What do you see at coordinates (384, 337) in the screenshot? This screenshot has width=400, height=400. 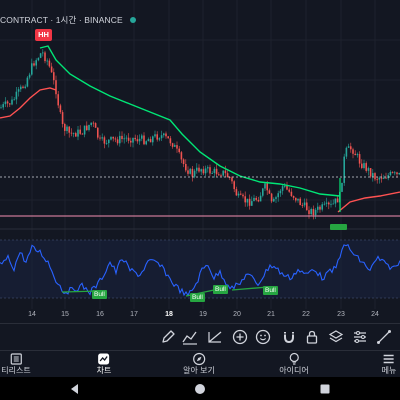 I see `trend-line-icon` at bounding box center [384, 337].